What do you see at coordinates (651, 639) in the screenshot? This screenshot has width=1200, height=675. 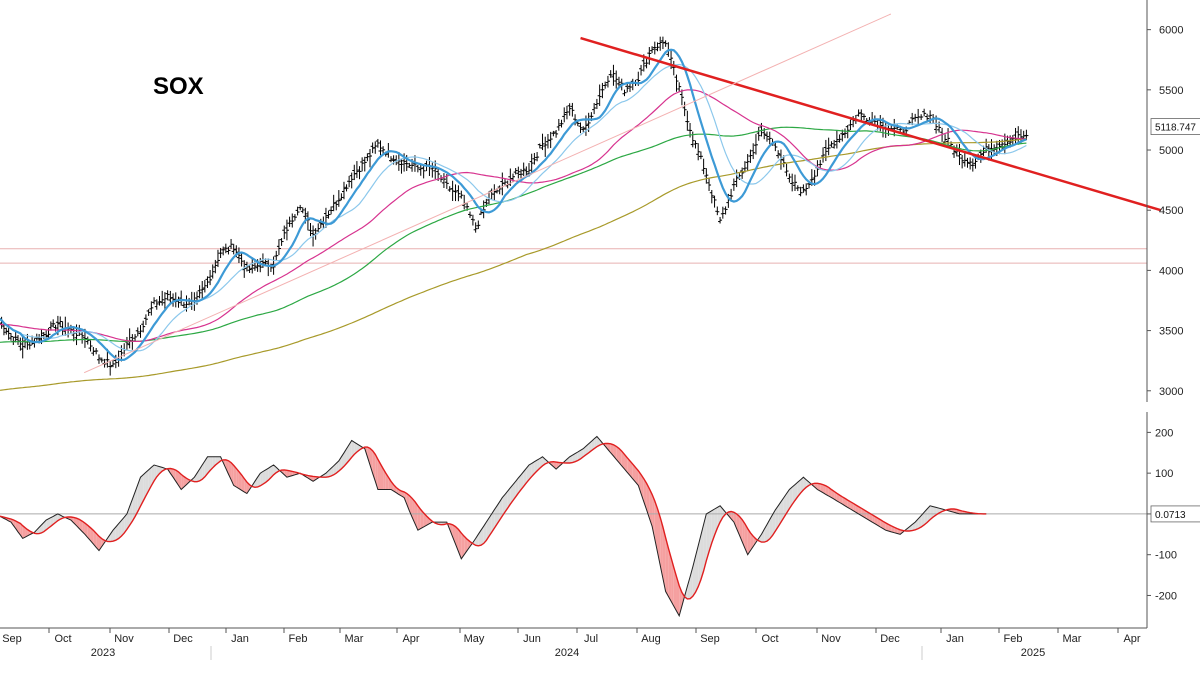 I see `month-label-11: Aug` at bounding box center [651, 639].